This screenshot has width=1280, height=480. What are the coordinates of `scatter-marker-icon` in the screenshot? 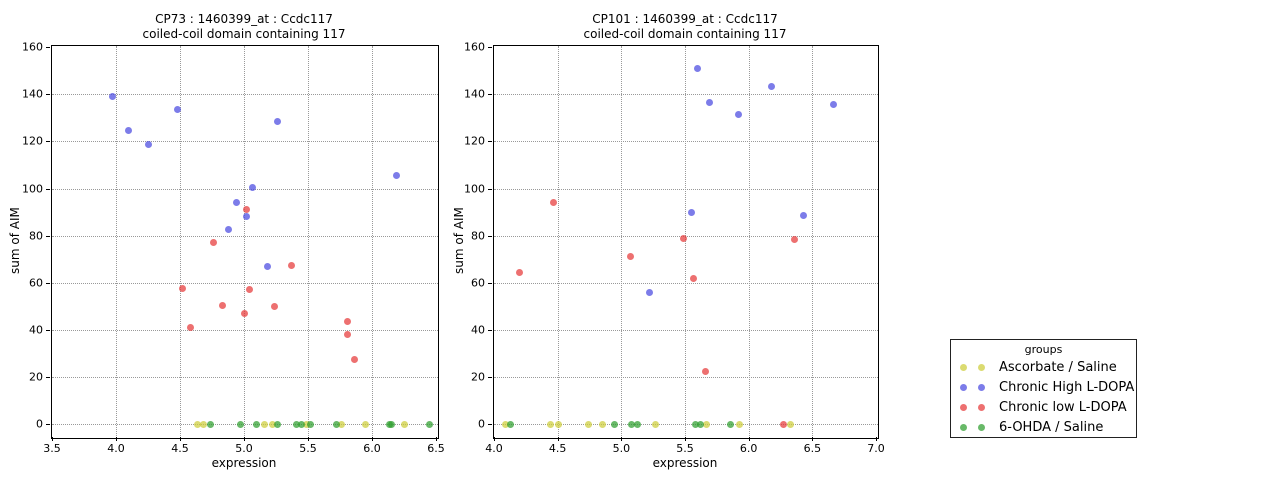 It's located at (981, 367).